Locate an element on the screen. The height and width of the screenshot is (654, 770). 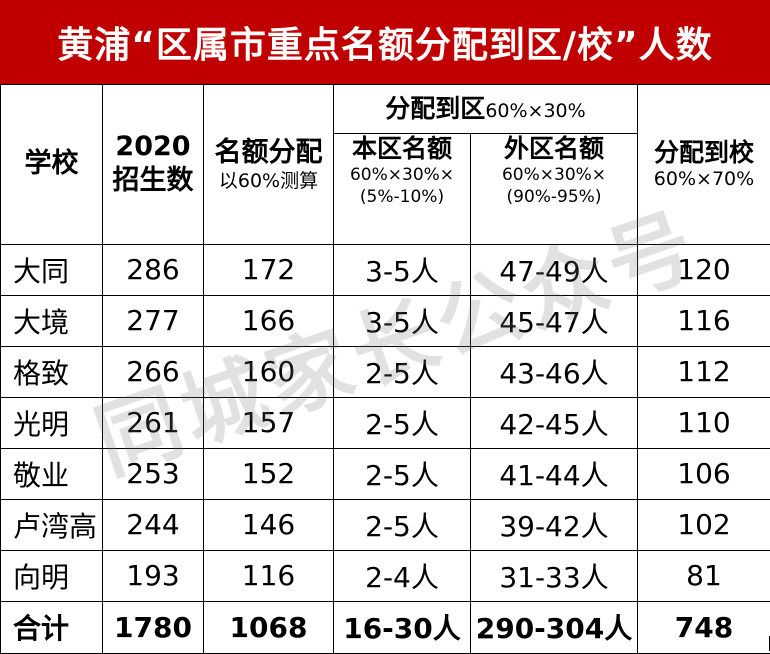
cell-school: 敬业 is located at coordinates (52, 473).